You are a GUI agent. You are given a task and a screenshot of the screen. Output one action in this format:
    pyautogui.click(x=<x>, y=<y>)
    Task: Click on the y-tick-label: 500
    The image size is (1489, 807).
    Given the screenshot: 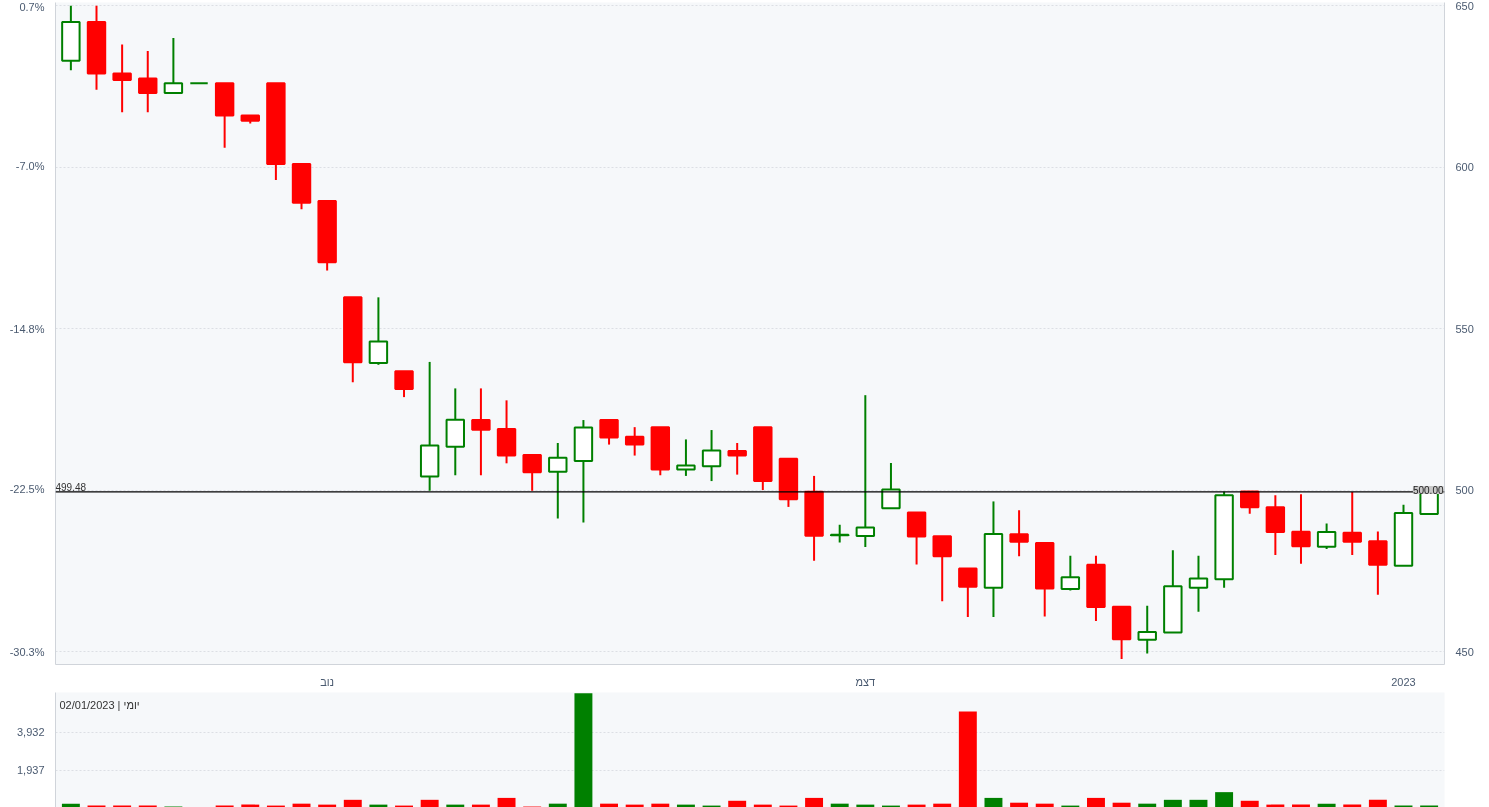 What is the action you would take?
    pyautogui.click(x=1464, y=490)
    